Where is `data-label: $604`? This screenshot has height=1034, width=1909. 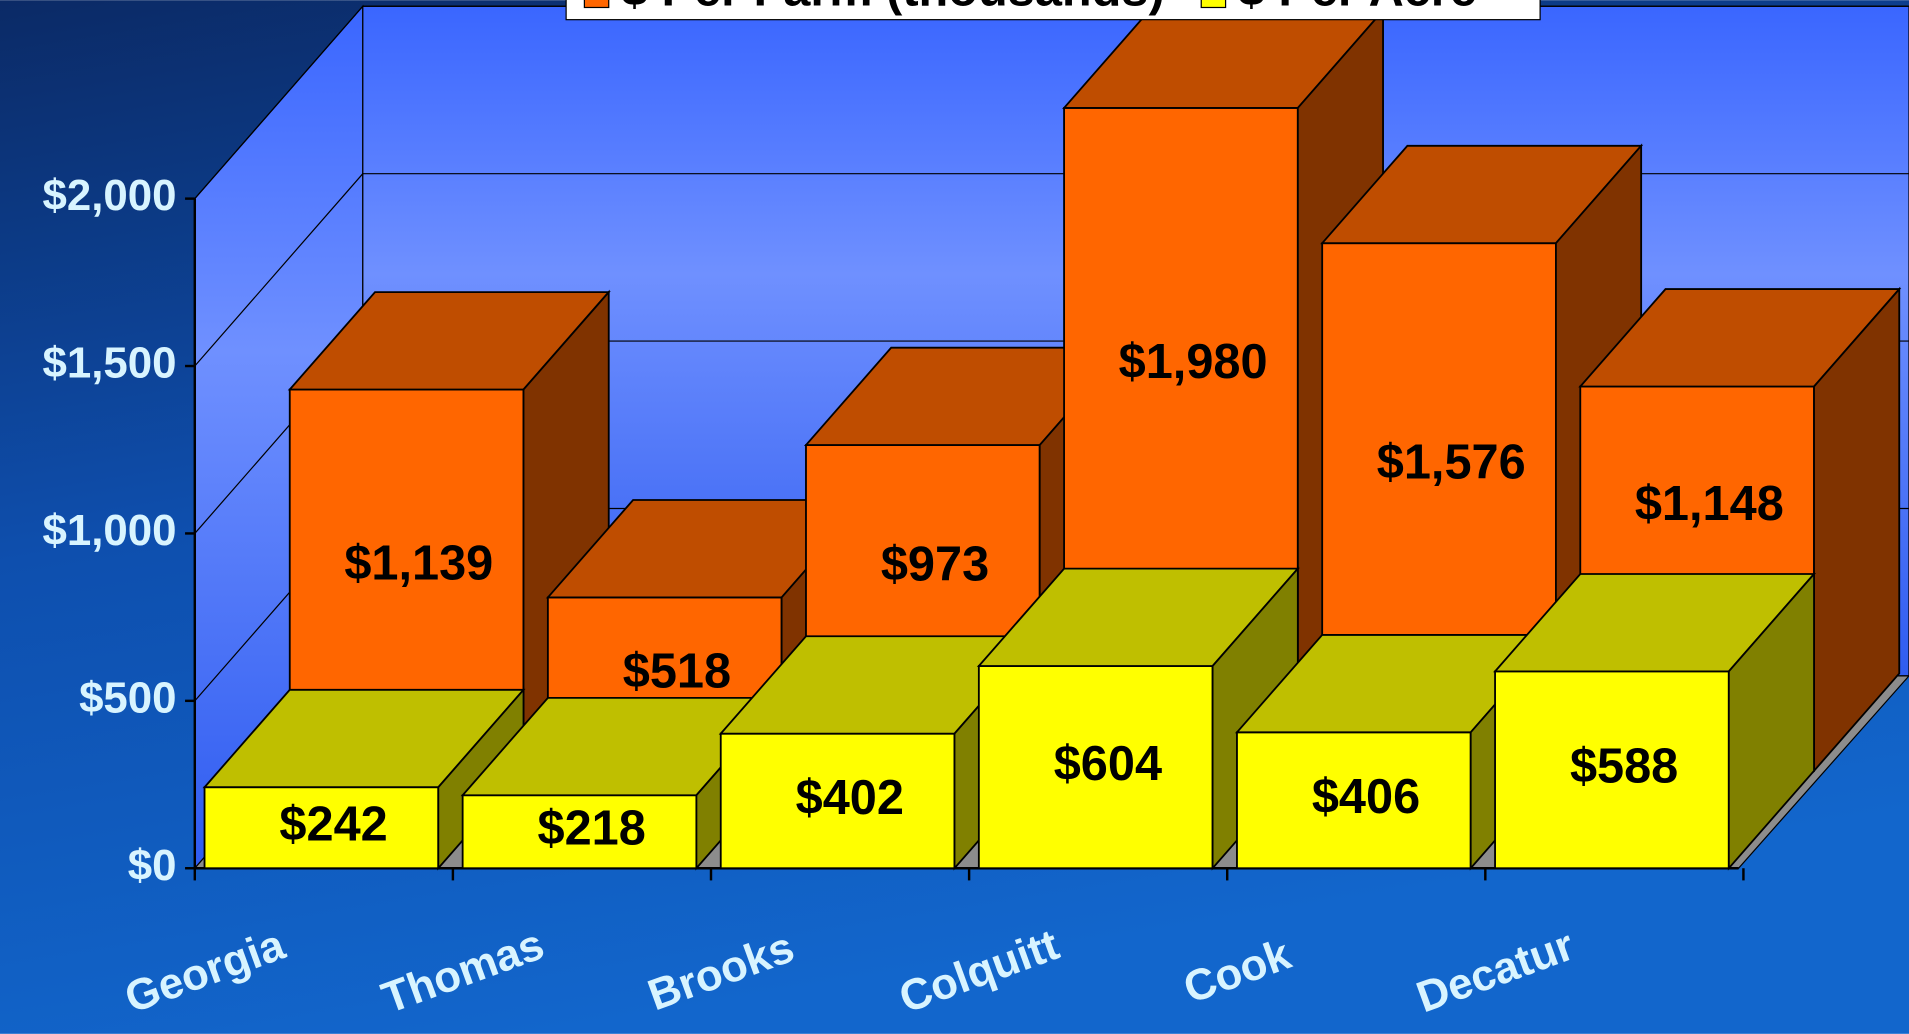 data-label: $604 is located at coordinates (1108, 764).